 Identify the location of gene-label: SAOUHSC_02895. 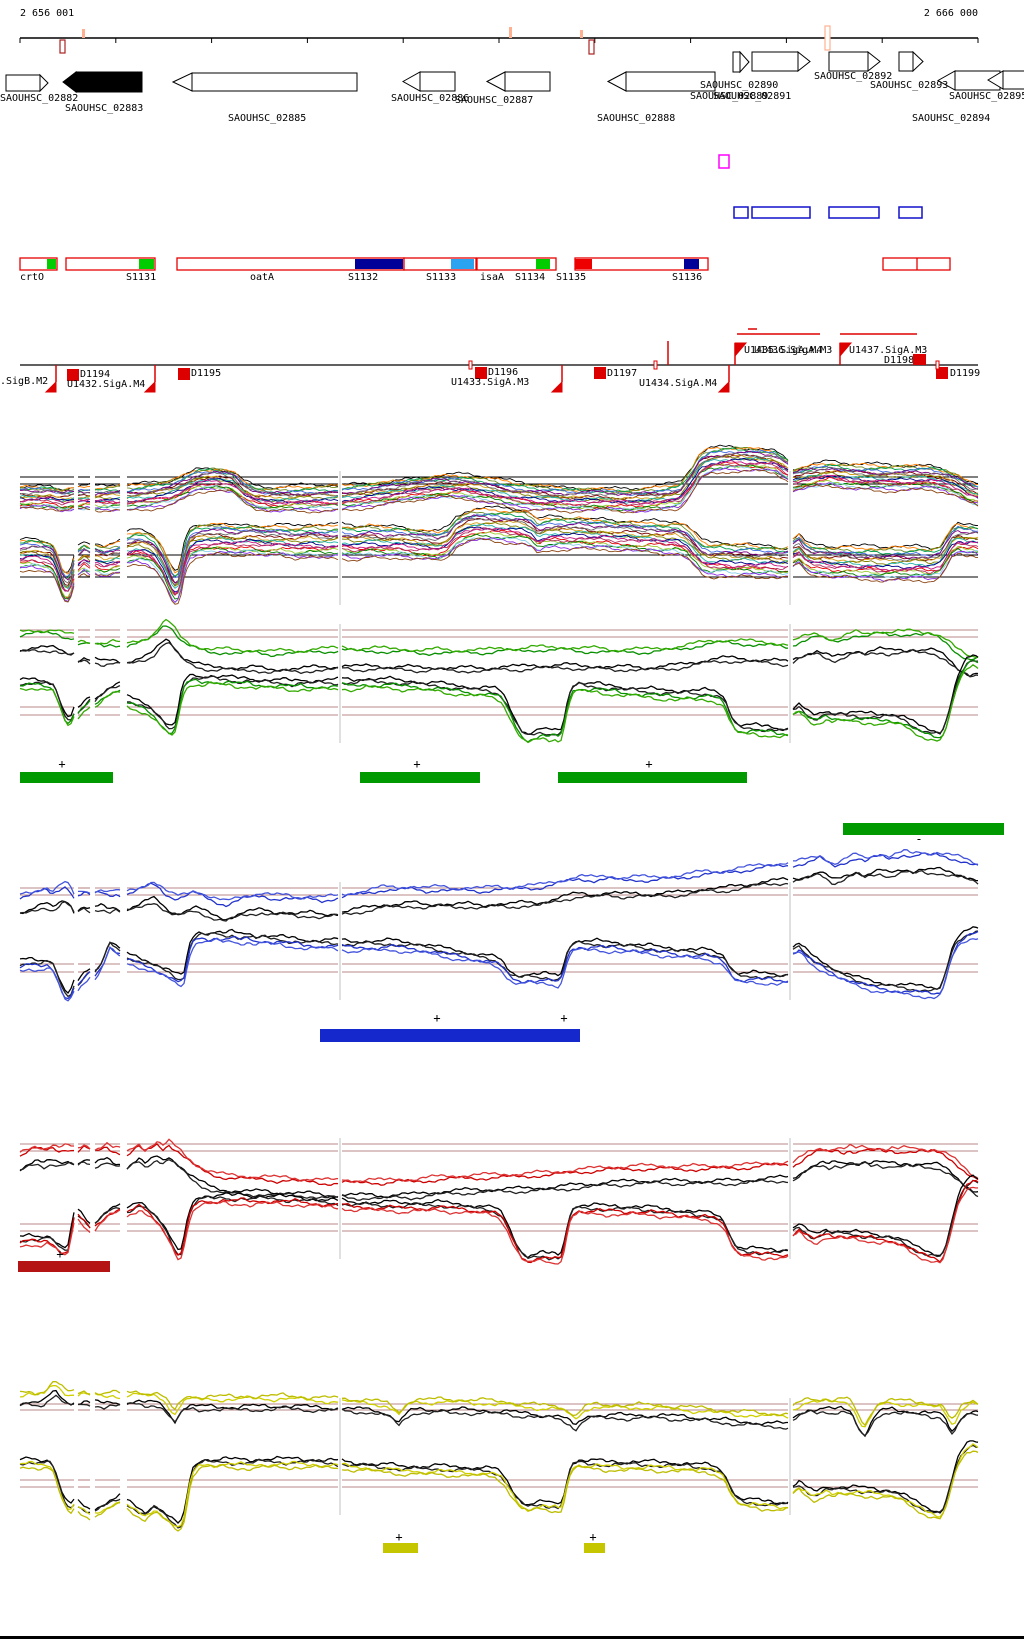
(986, 96).